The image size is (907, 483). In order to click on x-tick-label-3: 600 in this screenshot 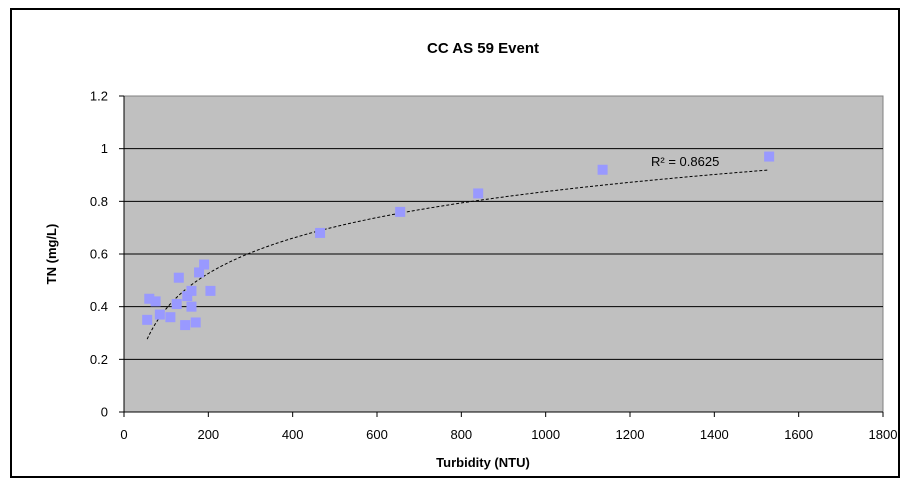, I will do `click(377, 434)`.